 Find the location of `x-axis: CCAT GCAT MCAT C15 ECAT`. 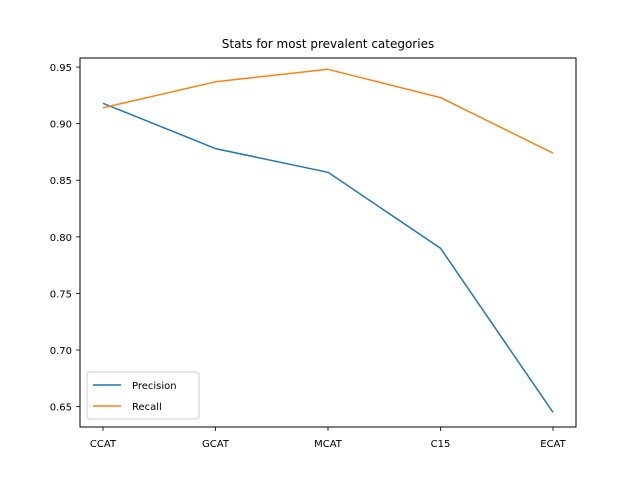

x-axis: CCAT GCAT MCAT C15 ECAT is located at coordinates (328, 438).